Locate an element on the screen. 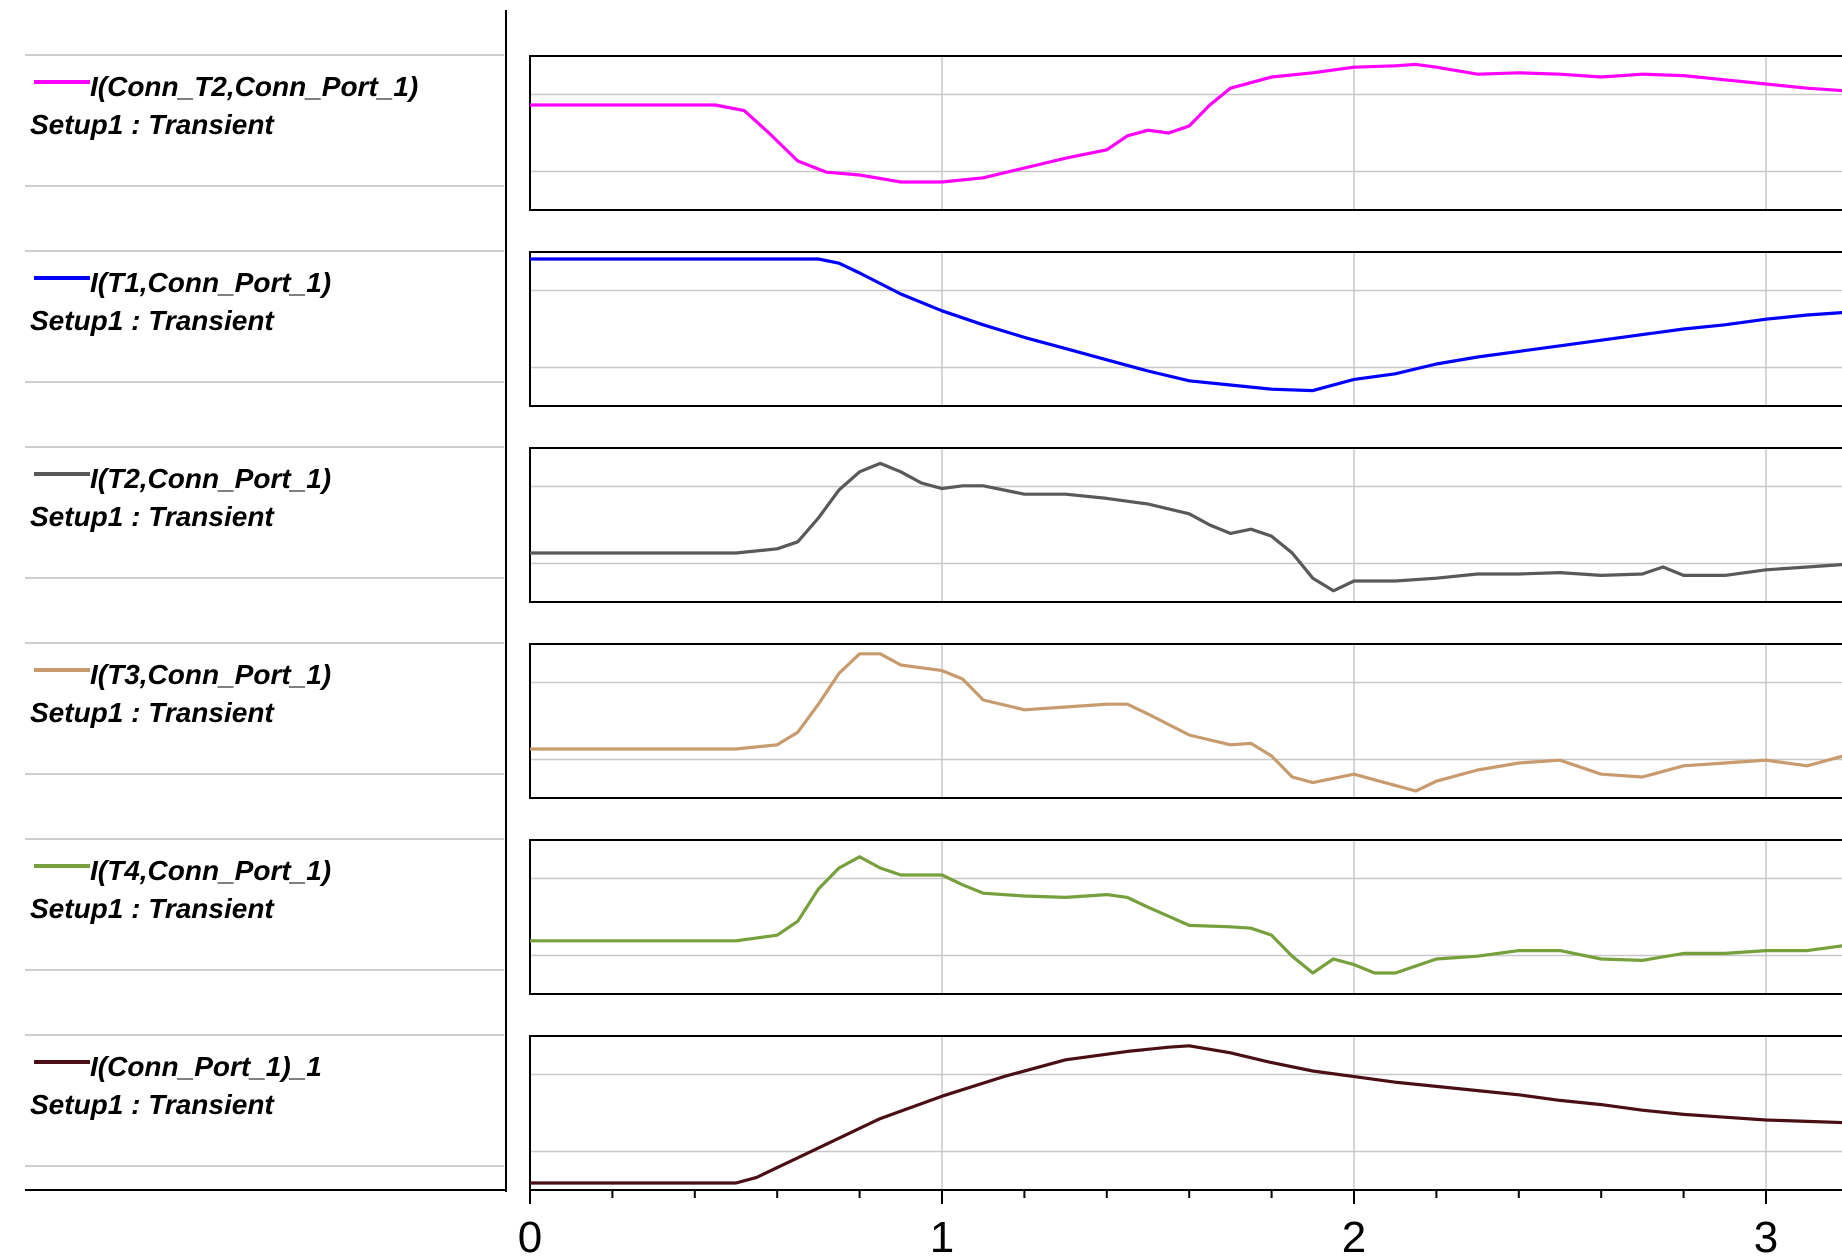  legend-series-name: I(T3,Conn_Port_1) is located at coordinates (210, 674).